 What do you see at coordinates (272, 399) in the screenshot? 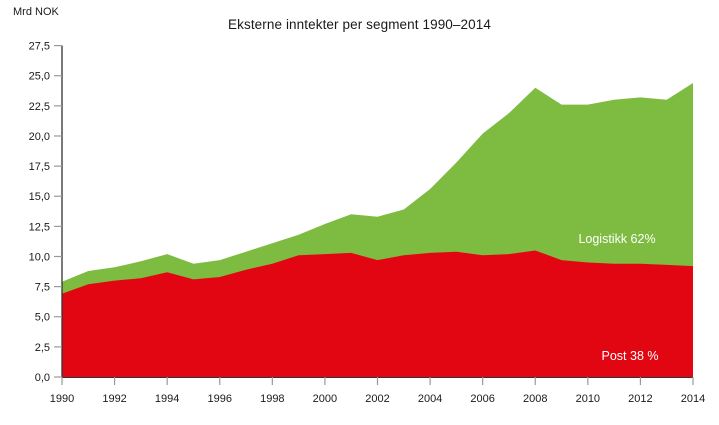
I see `x-tick-label: 1998` at bounding box center [272, 399].